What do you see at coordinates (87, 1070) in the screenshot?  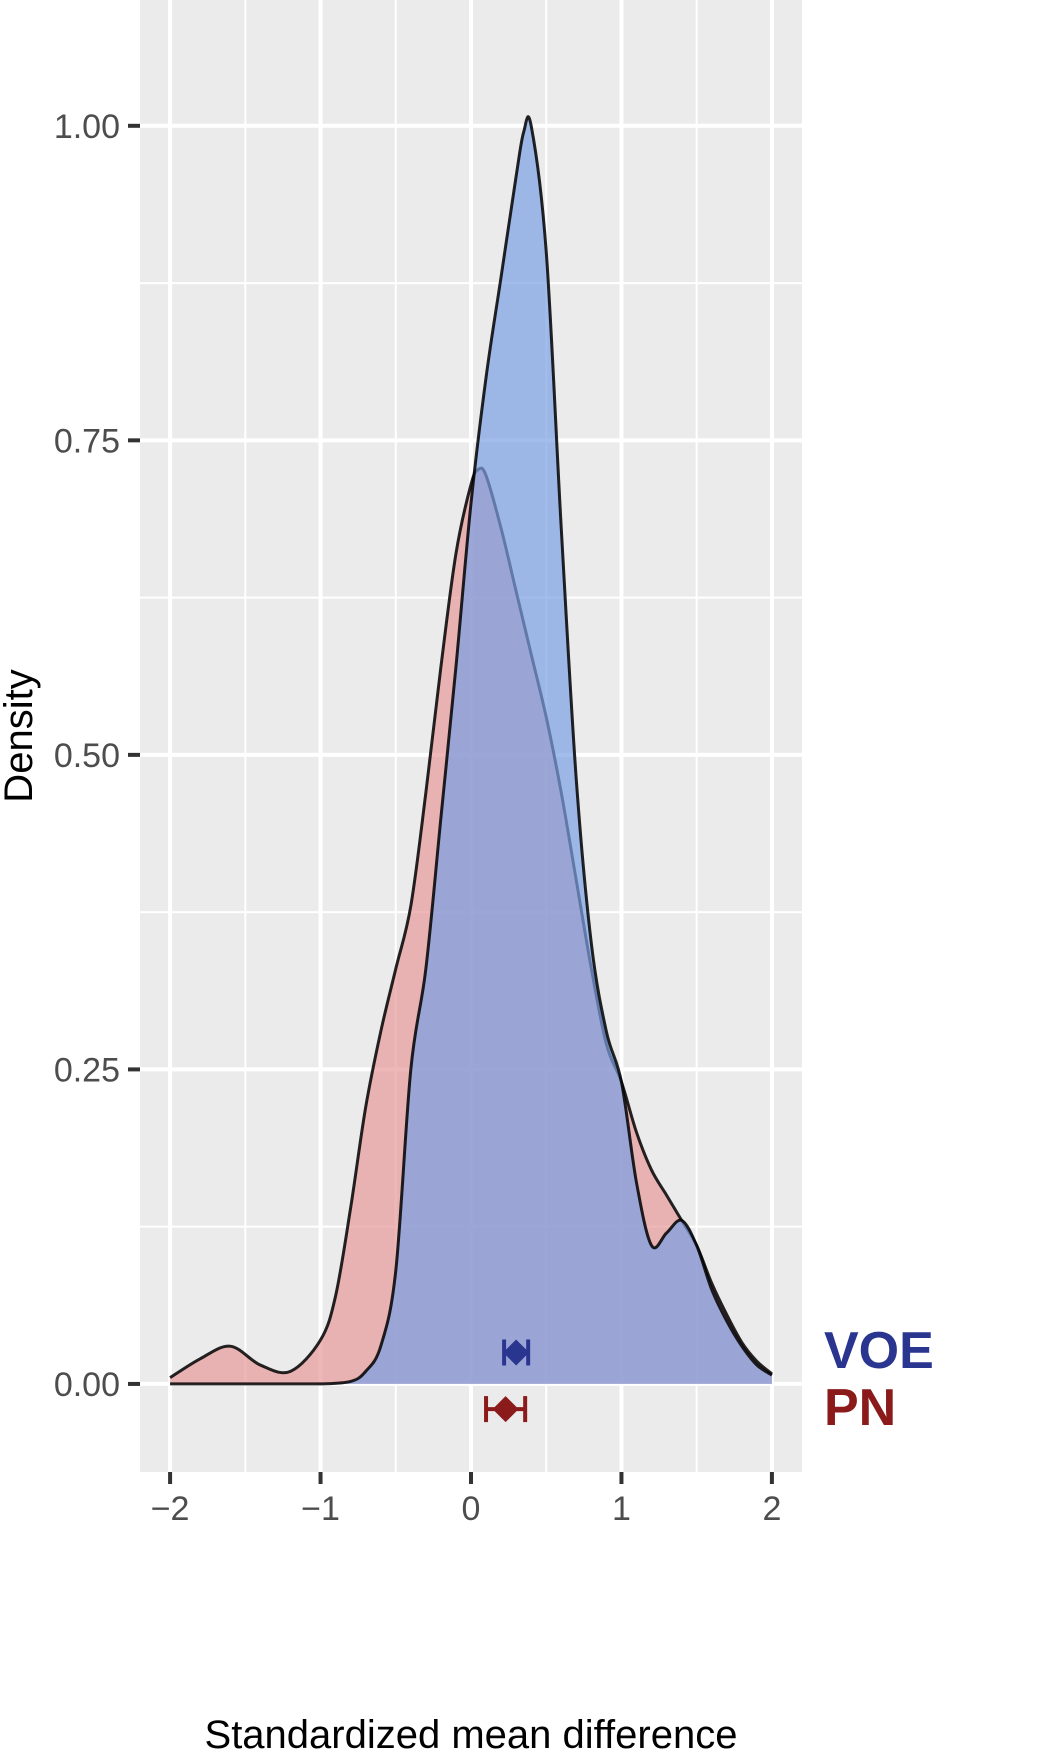 I see `y-tick-label: 0.25` at bounding box center [87, 1070].